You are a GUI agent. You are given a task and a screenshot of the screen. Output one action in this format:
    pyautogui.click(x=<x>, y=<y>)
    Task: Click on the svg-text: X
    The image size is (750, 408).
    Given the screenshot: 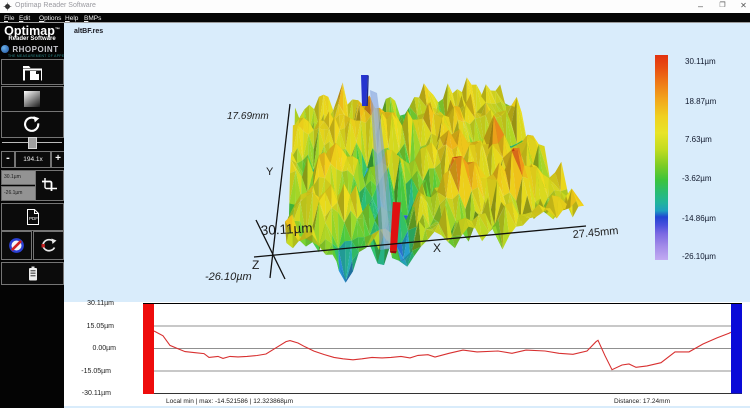 What is the action you would take?
    pyautogui.click(x=437, y=248)
    